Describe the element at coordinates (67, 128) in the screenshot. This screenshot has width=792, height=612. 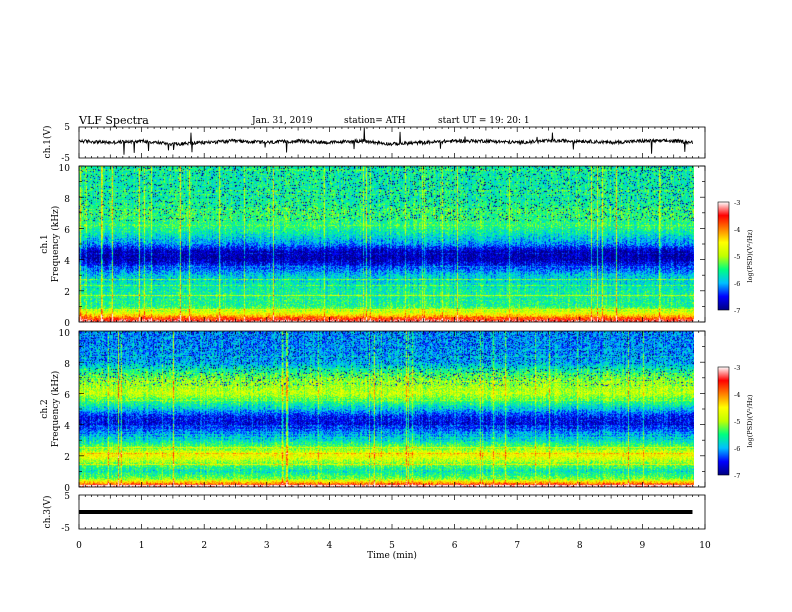
I see `ch1-wave-ytick: 5` at that location.